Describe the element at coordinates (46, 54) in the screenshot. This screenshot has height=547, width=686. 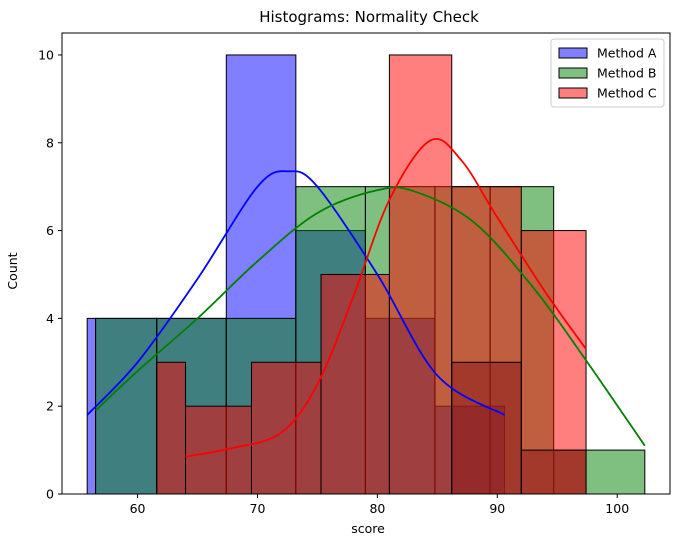
I see `y-tick-label: 10` at that location.